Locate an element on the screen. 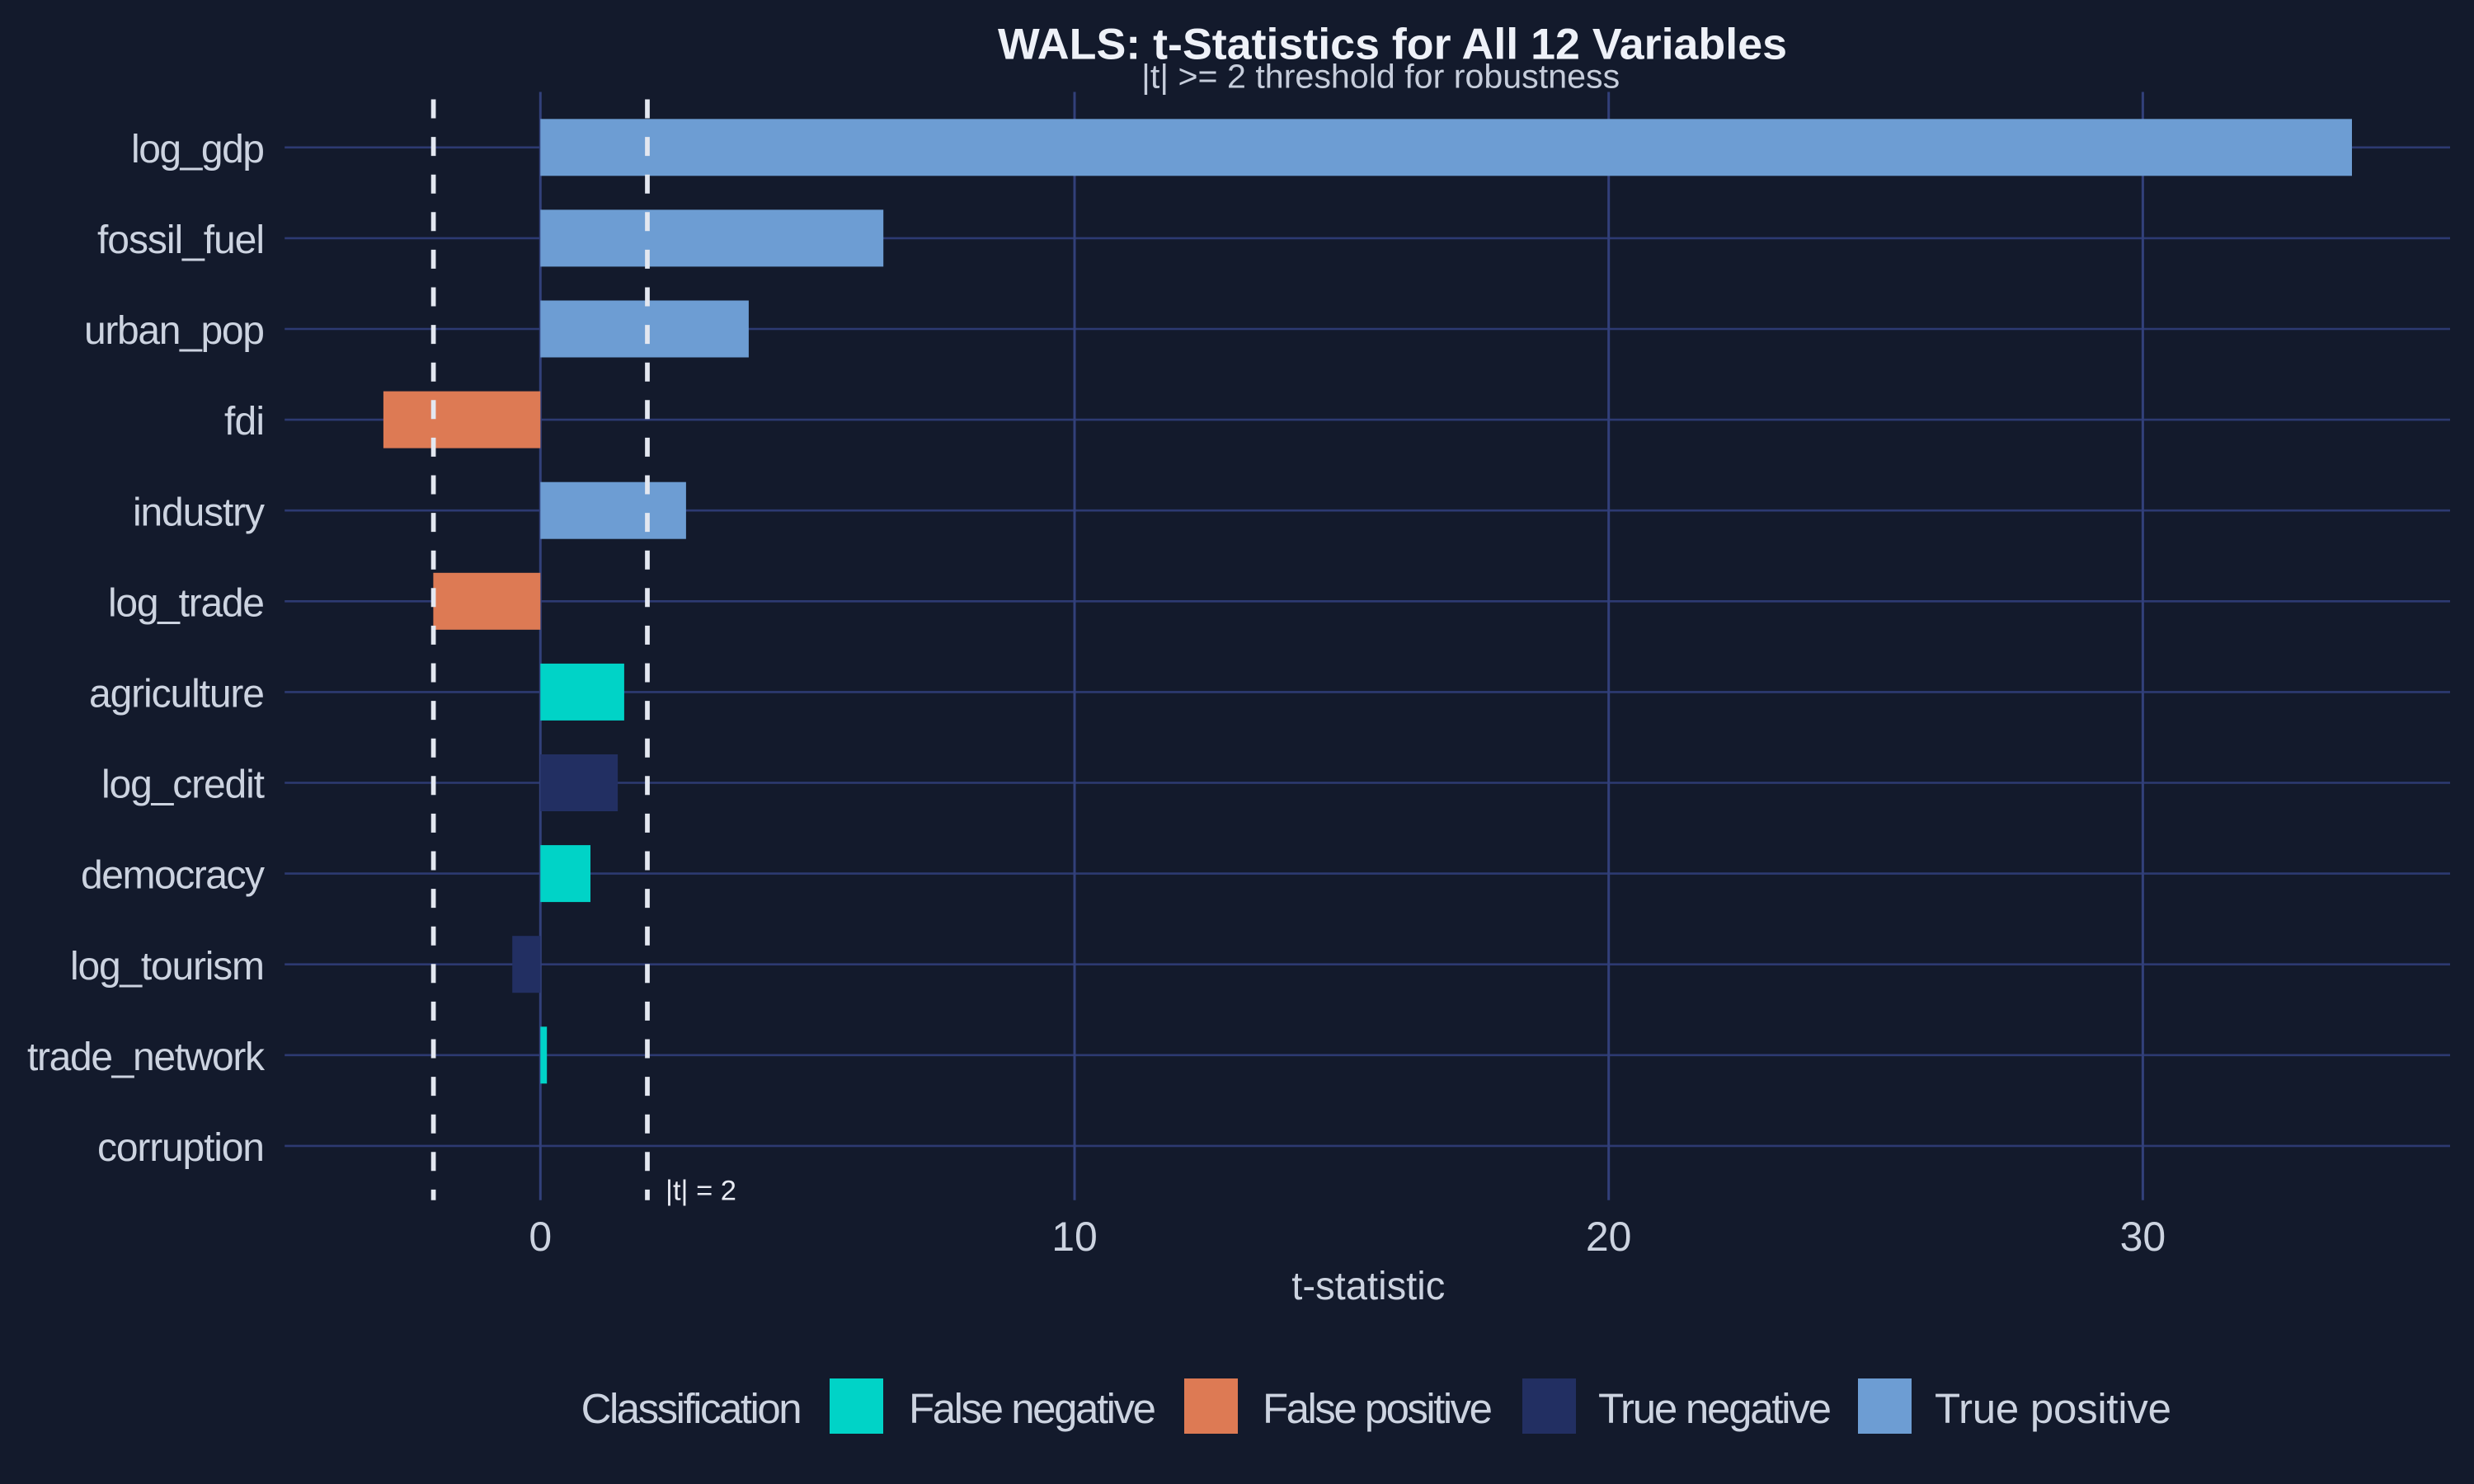 The height and width of the screenshot is (1484, 2474). svg-text: fdi is located at coordinates (244, 422).